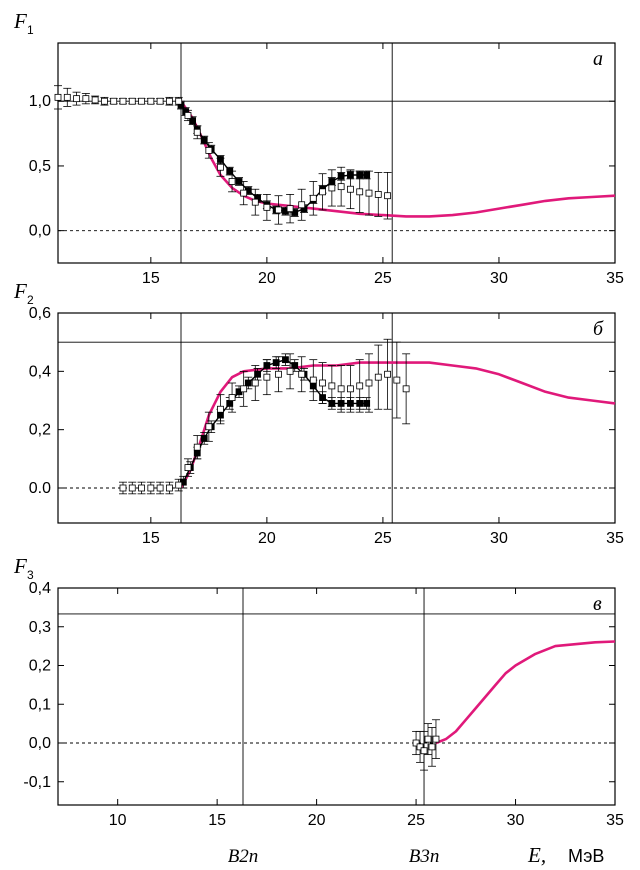  What do you see at coordinates (40, 704) in the screenshot?
I see `y-tick-label: 0,1` at bounding box center [40, 704].